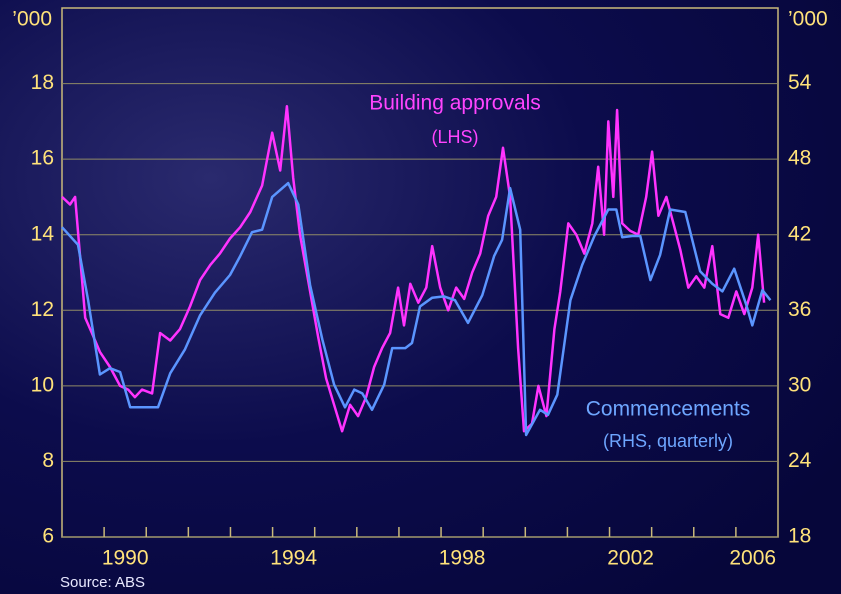 The height and width of the screenshot is (594, 841). Describe the element at coordinates (293, 558) in the screenshot. I see `x-tick-label: 1994` at that location.